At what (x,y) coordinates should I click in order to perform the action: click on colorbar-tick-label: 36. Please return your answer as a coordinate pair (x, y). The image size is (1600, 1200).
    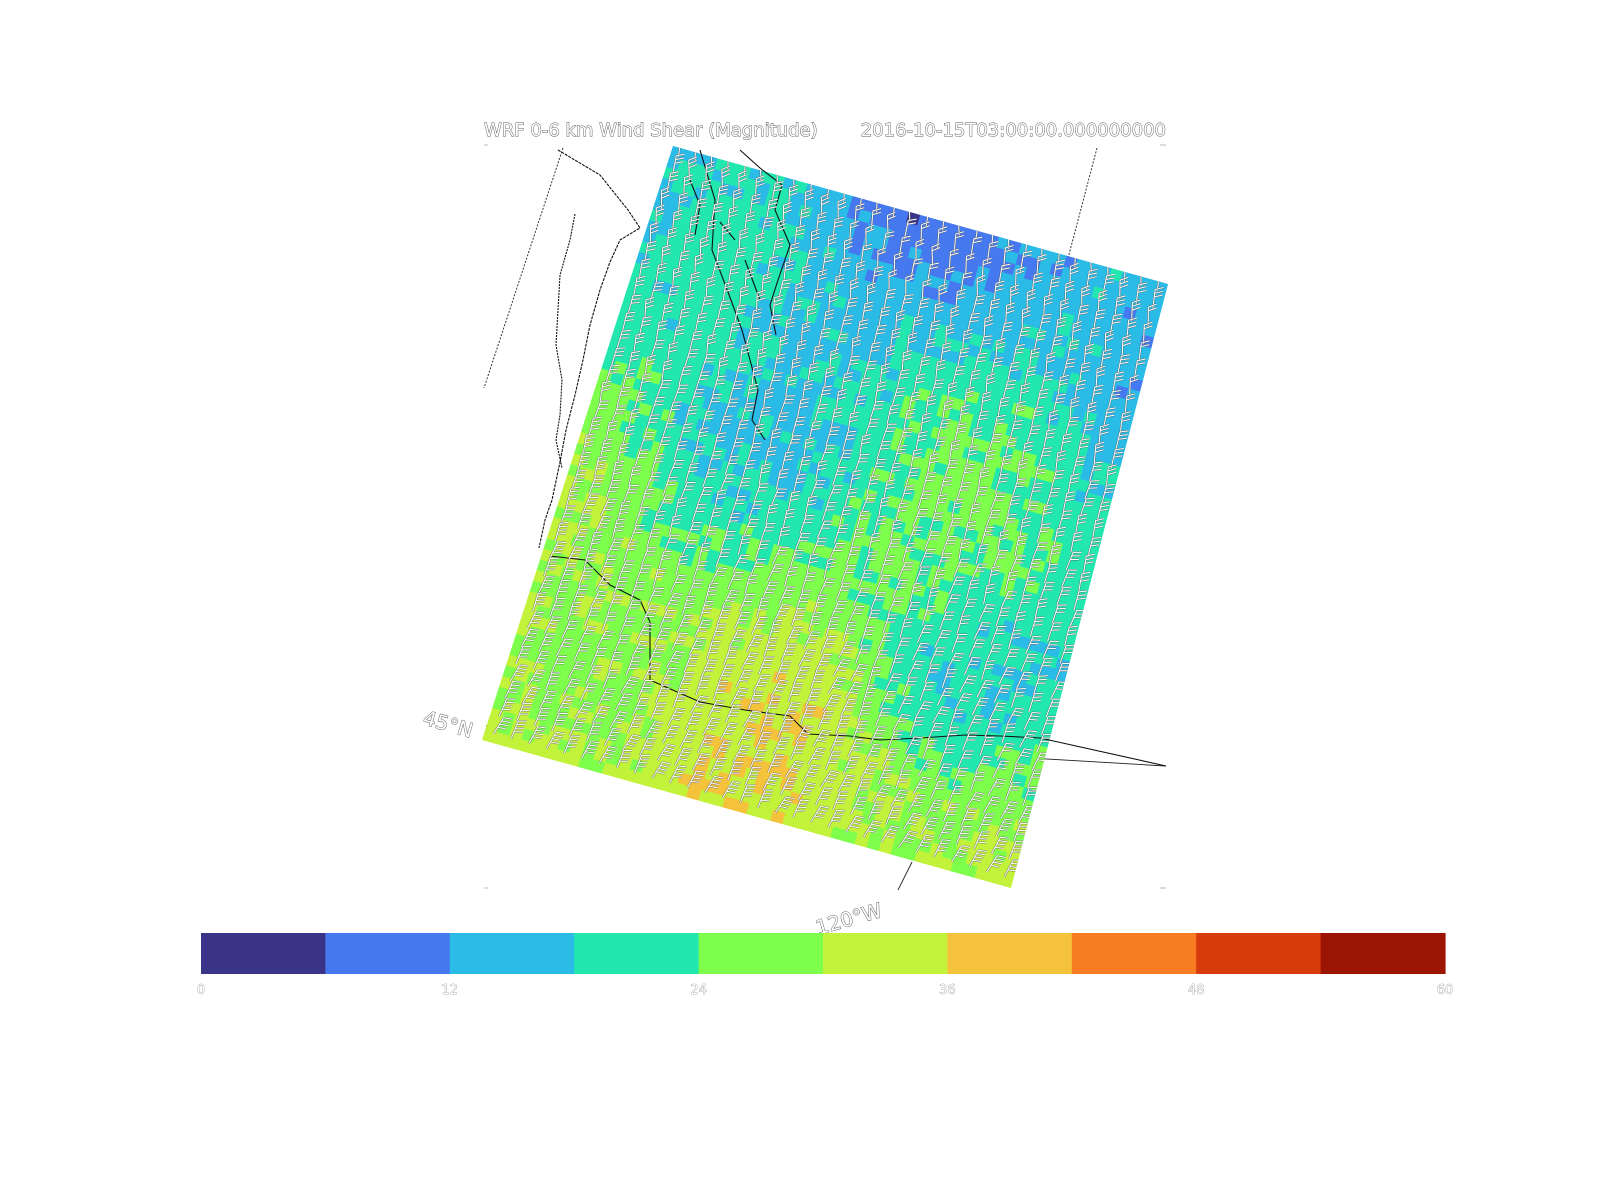
    Looking at the image, I should click on (947, 990).